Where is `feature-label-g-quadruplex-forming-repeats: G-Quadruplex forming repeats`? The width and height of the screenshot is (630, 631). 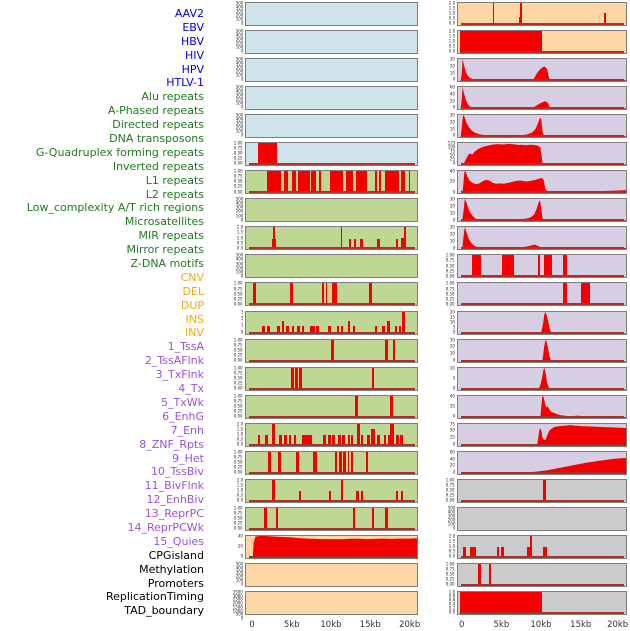
feature-label-g-quadruplex-forming-repeats: G-Quadruplex forming repeats is located at coordinates (119, 152).